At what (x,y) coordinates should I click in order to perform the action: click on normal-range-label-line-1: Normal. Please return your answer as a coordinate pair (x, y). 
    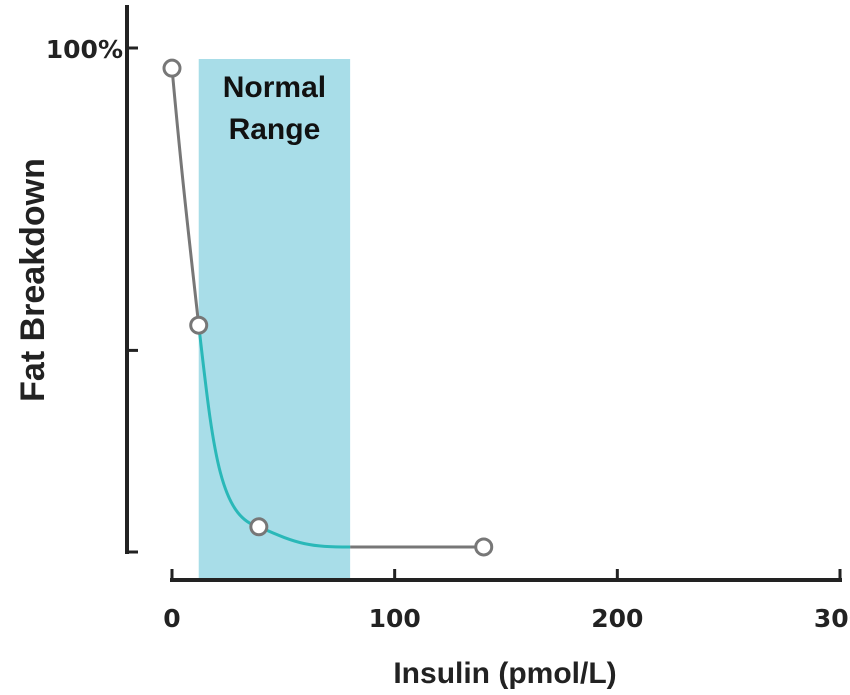
    Looking at the image, I should click on (274, 87).